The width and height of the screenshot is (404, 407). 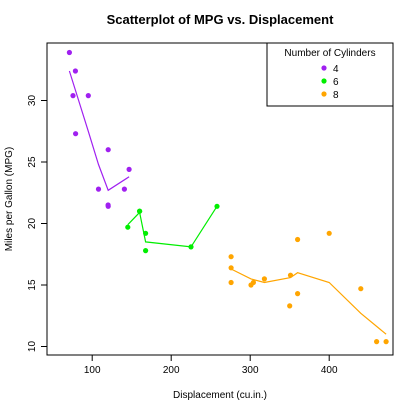 I want to click on smooth-line-6-cyl, so click(x=172, y=226).